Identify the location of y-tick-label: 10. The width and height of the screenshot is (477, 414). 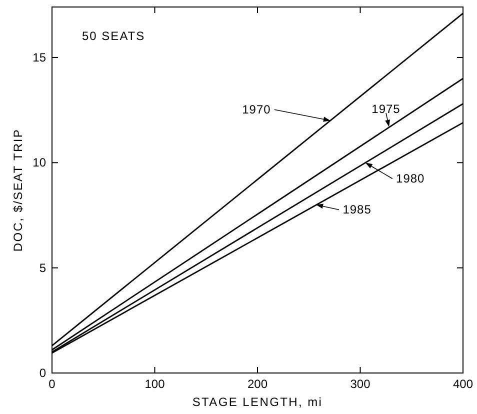
(39, 163).